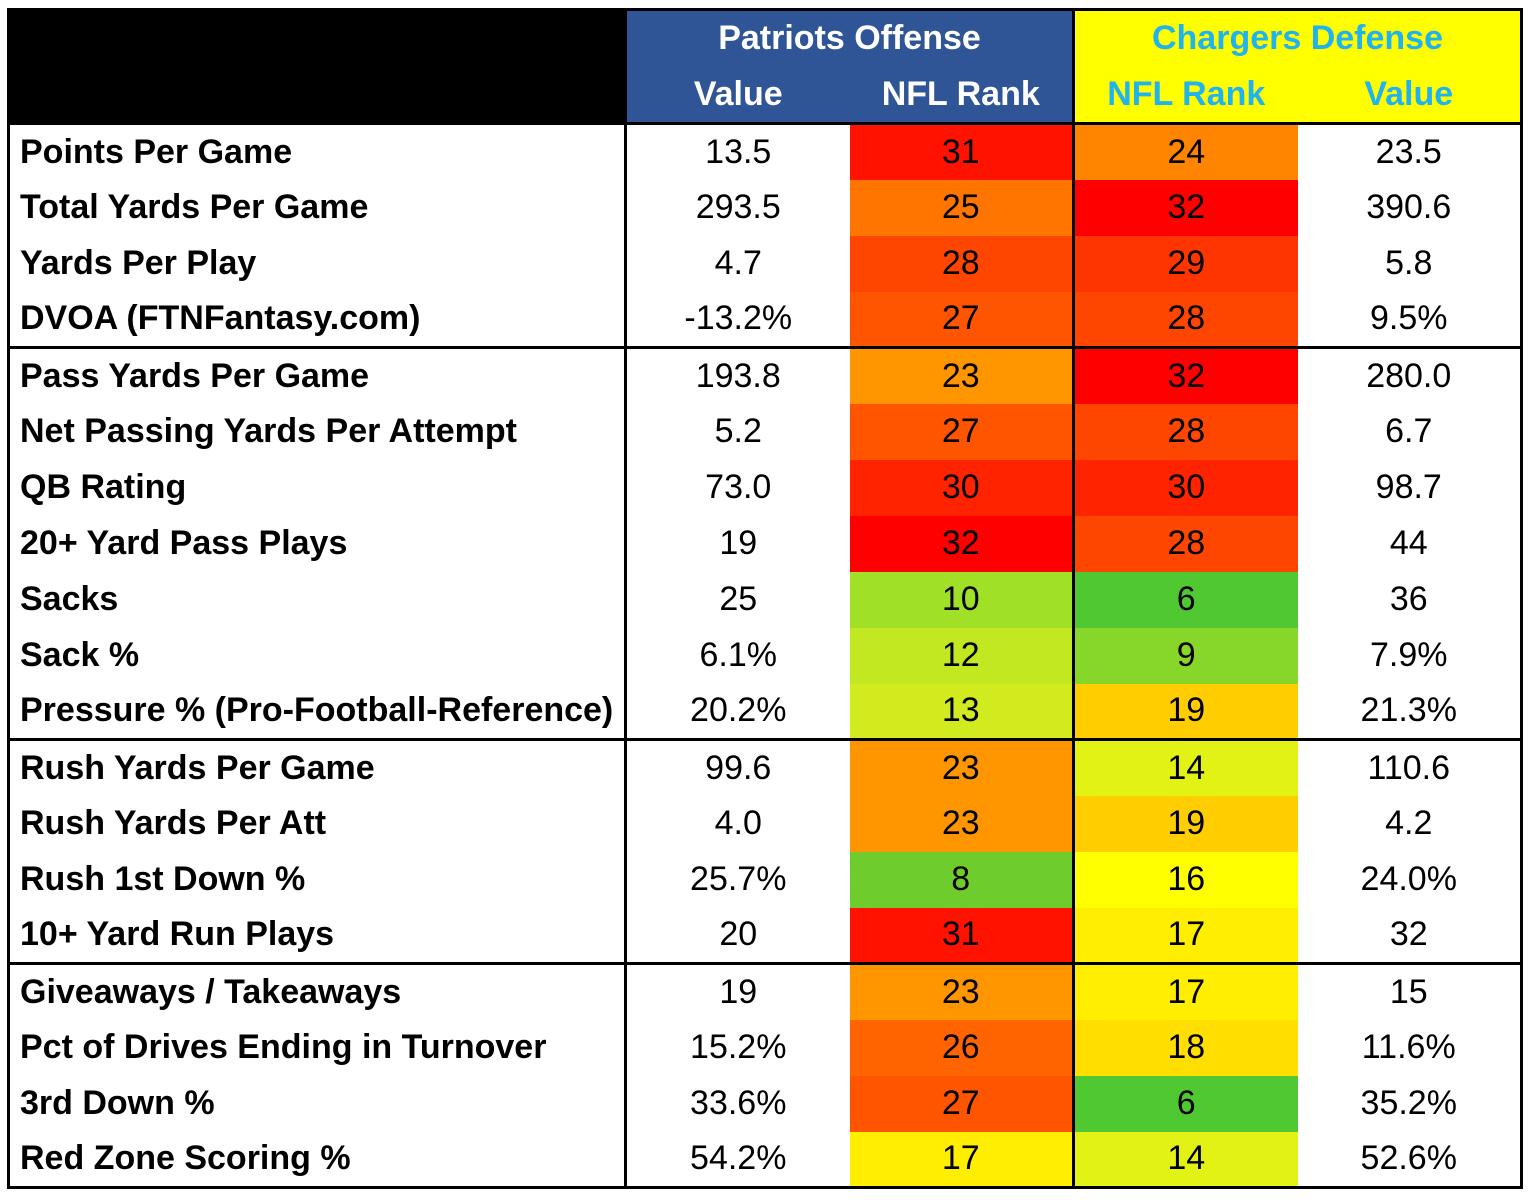  I want to click on table-row: Sack % 6.1% 12 9 7.9%, so click(765, 655).